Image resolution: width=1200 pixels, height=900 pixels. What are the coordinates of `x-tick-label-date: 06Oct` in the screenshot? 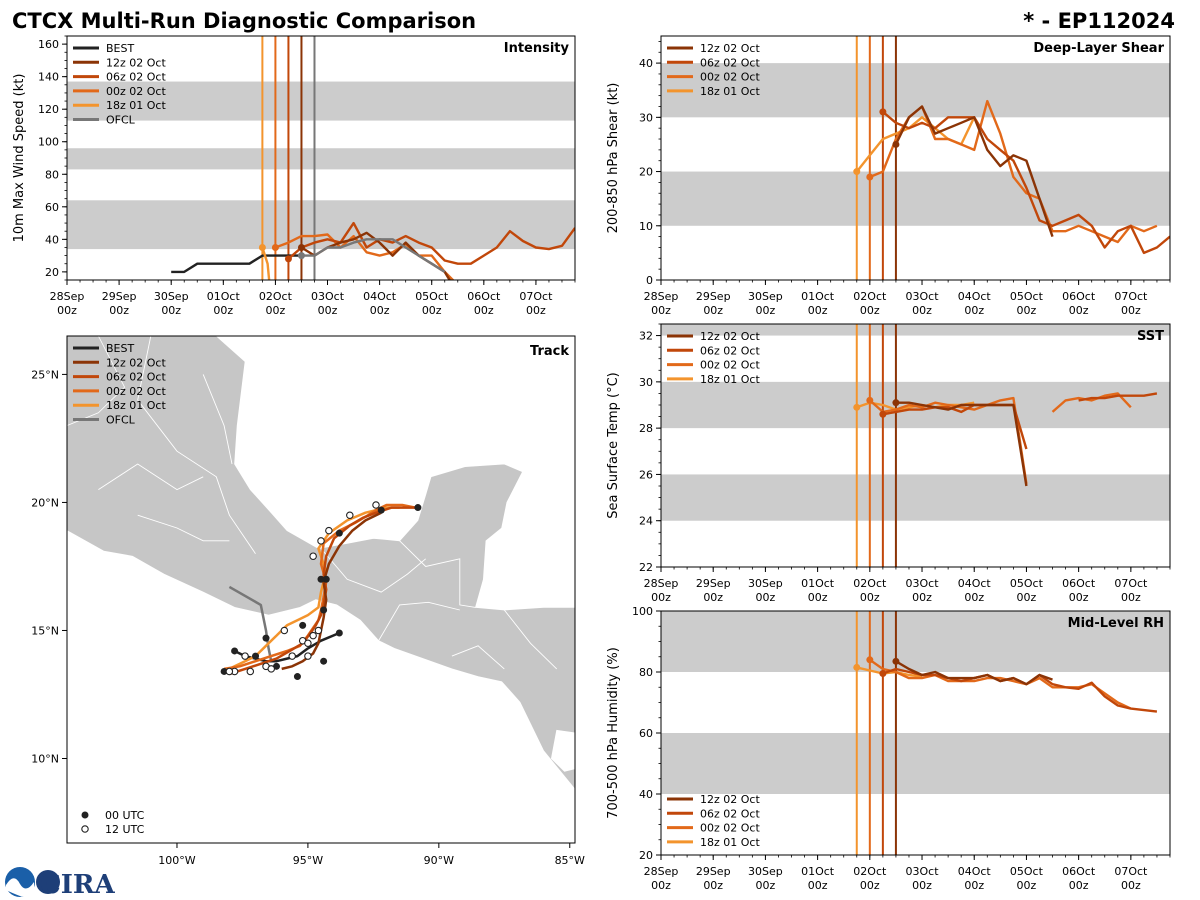 It's located at (1079, 871).